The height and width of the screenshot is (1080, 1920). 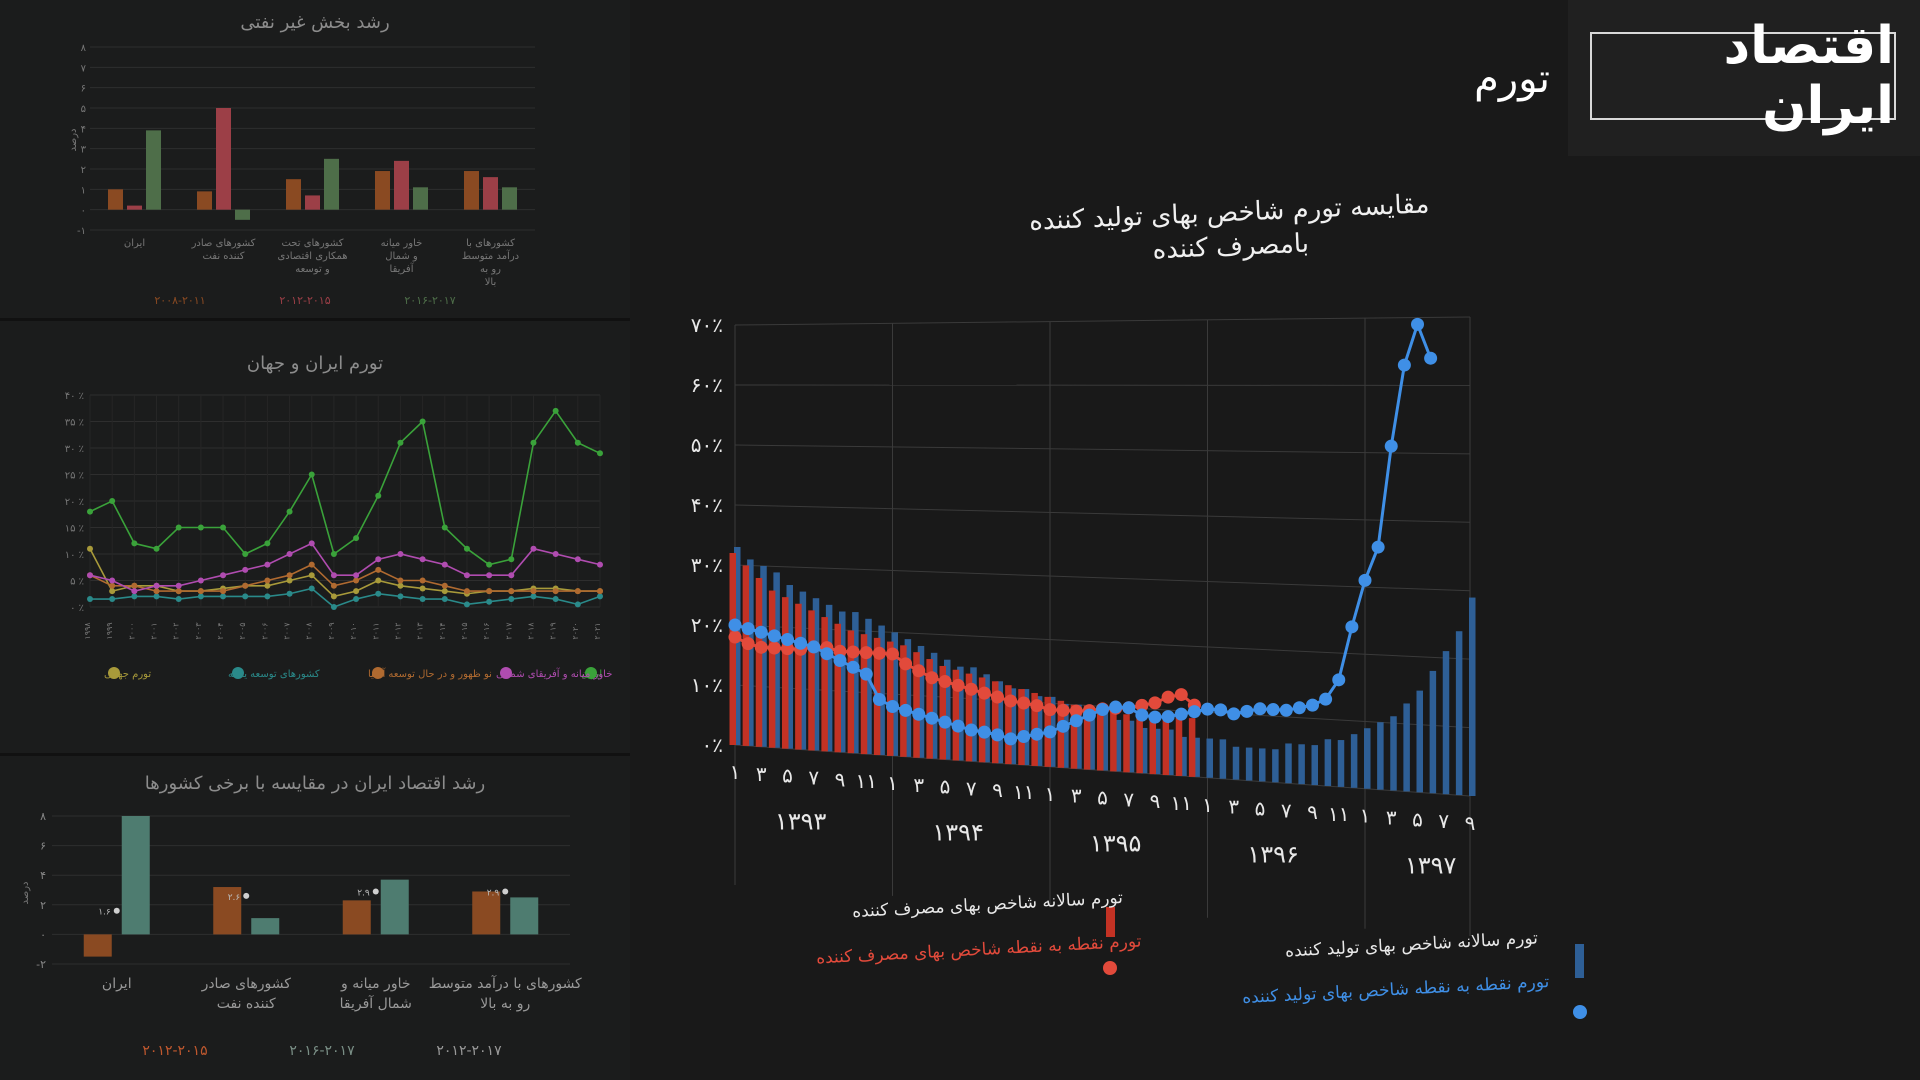 I want to click on category-label: خاور میانه و, so click(x=375, y=984).